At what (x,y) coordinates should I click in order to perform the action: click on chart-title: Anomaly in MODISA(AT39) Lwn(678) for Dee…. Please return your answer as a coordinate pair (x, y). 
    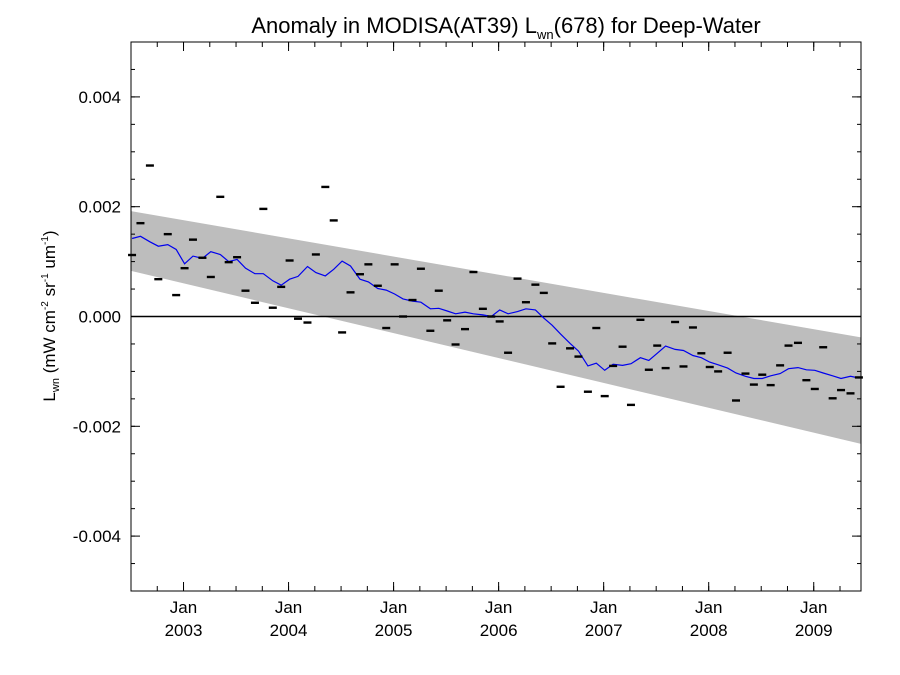
    Looking at the image, I should click on (505, 27).